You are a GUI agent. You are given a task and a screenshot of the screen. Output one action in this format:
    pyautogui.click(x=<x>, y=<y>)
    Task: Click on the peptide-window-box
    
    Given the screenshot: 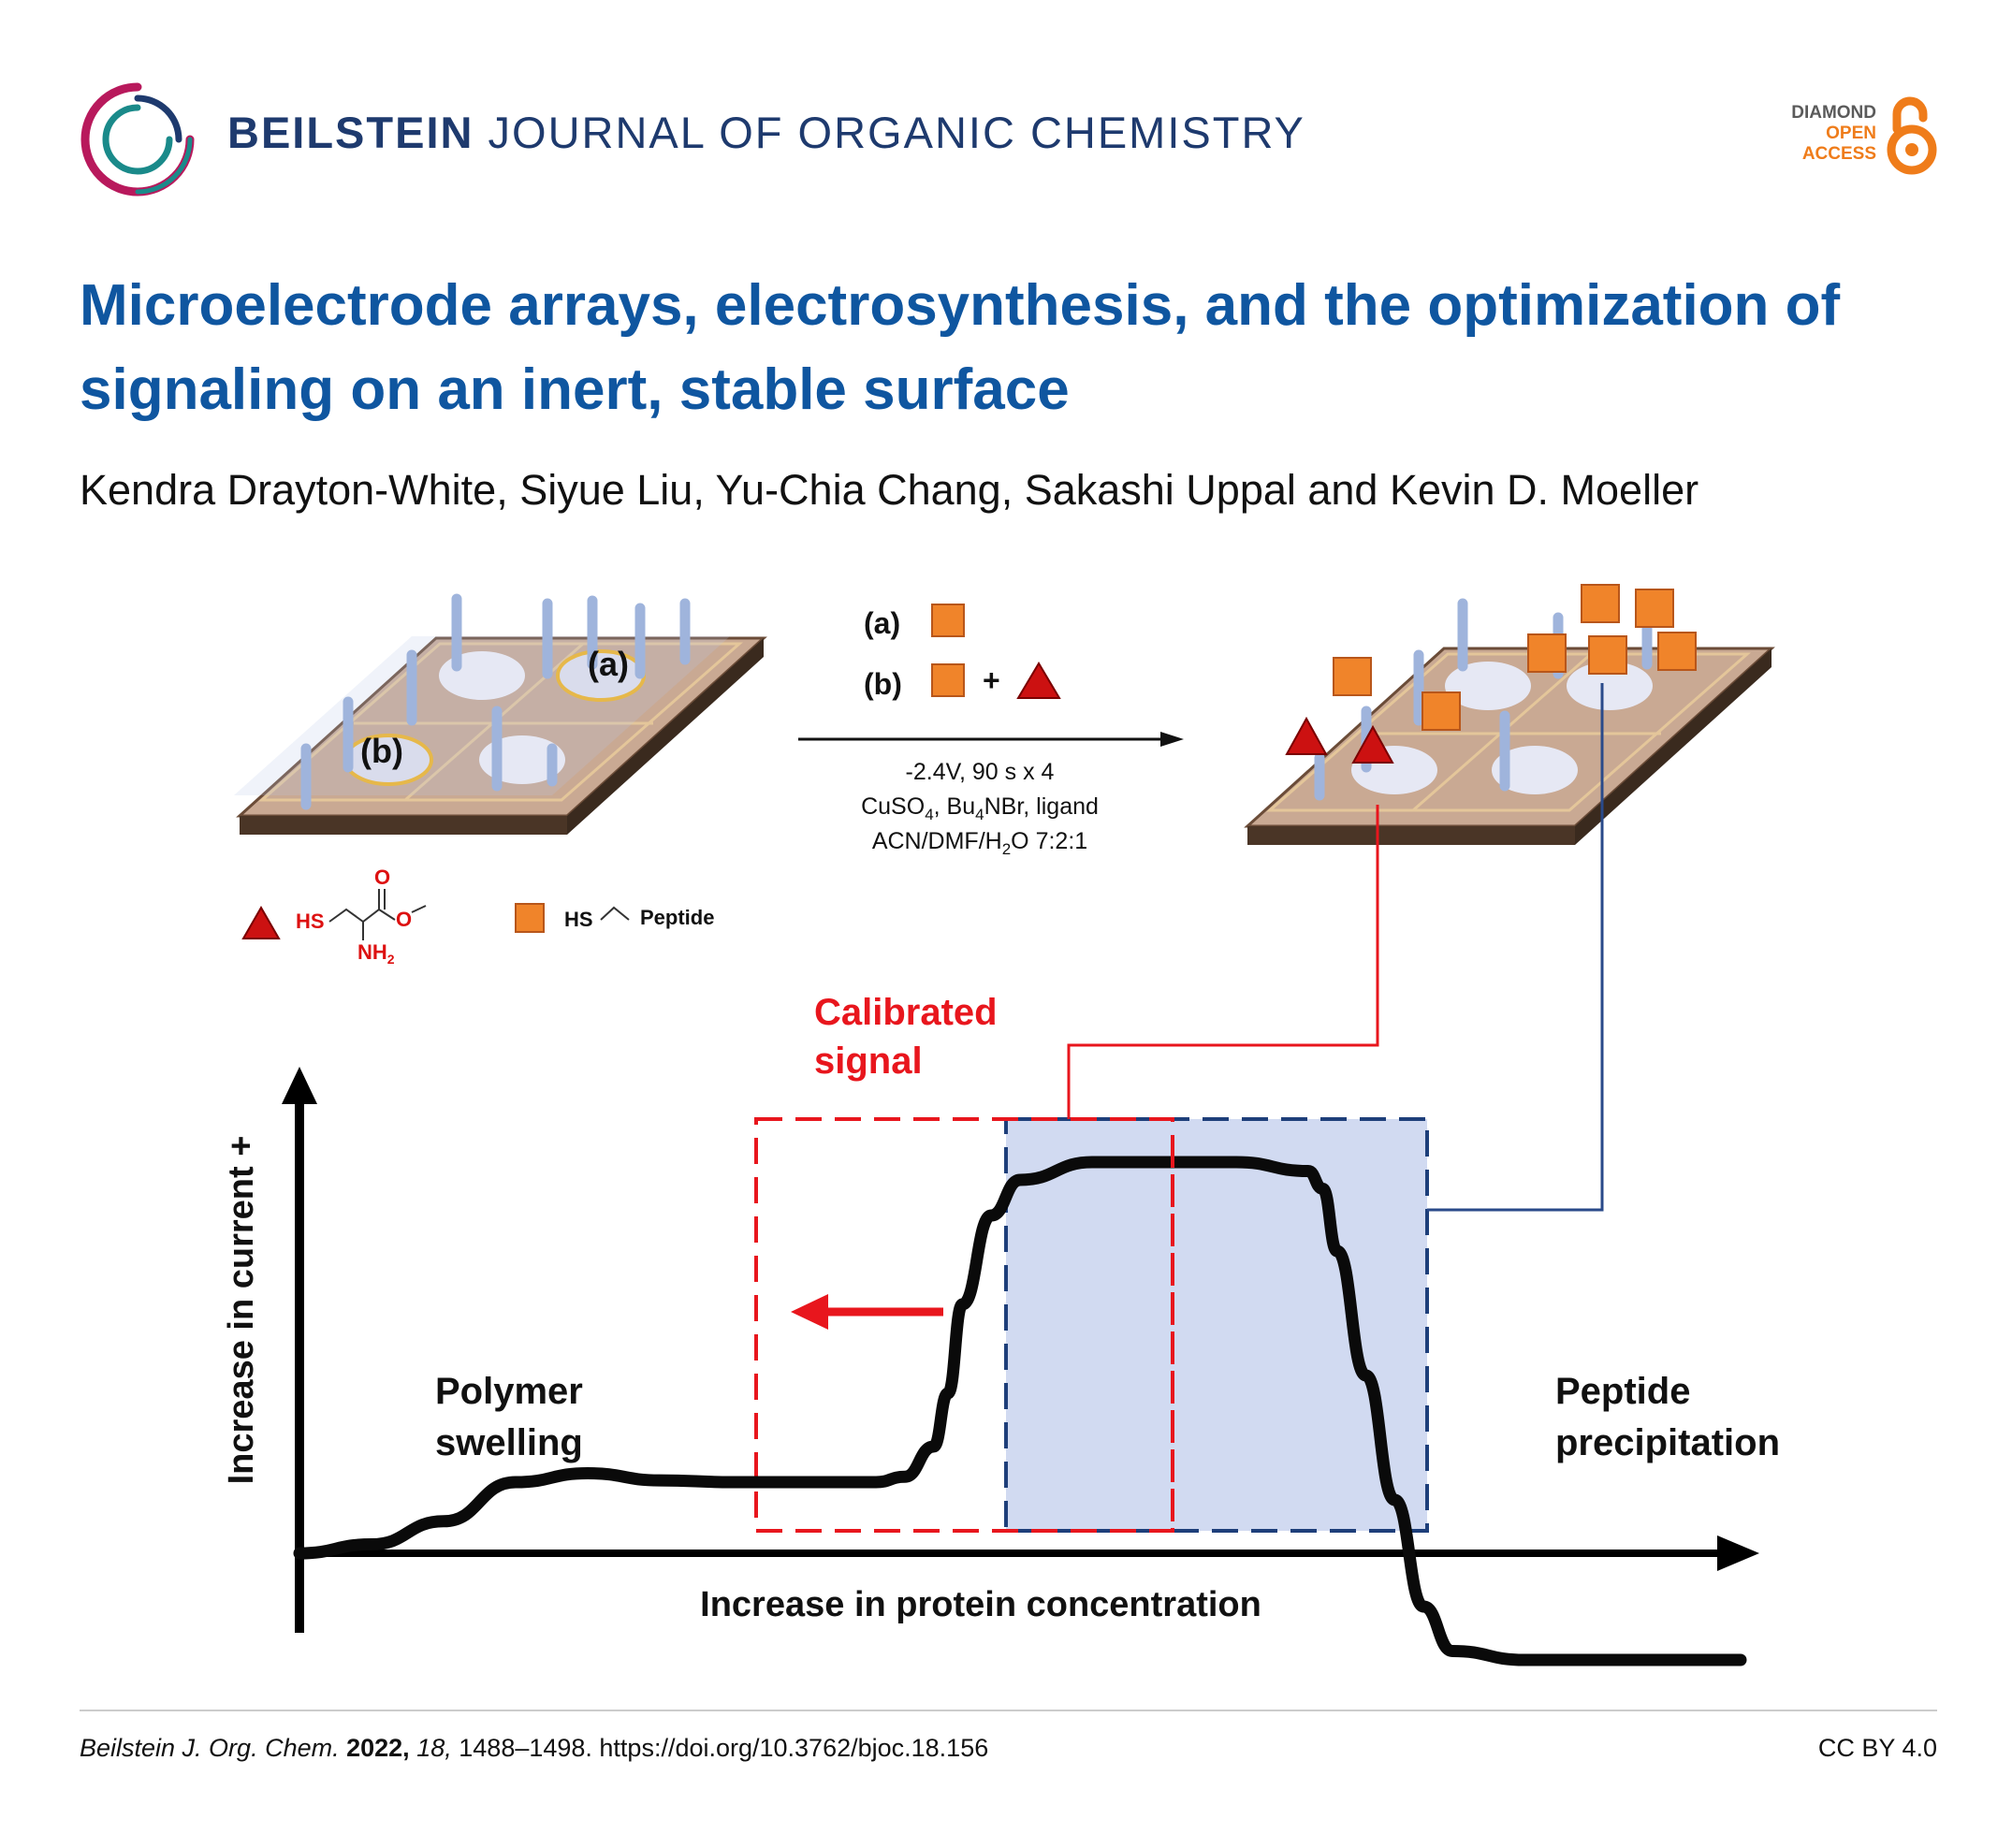 What is the action you would take?
    pyautogui.click(x=1216, y=1325)
    